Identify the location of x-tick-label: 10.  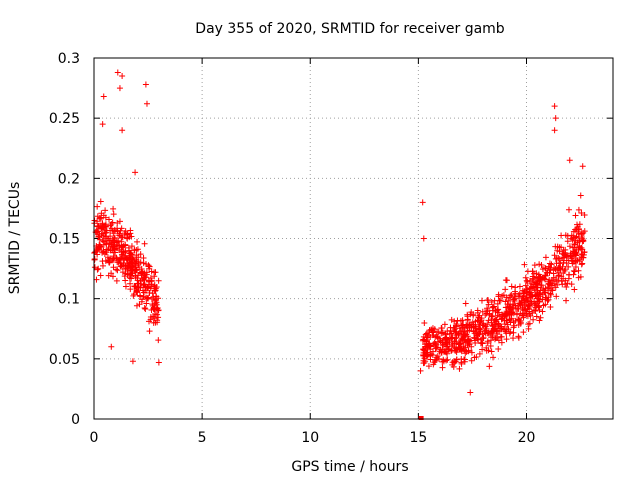
(310, 438).